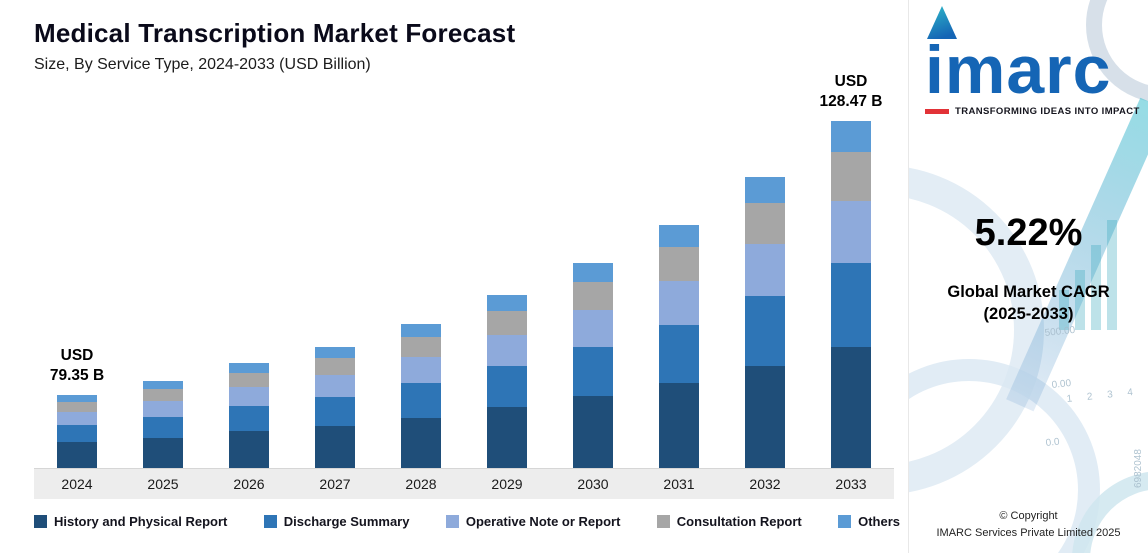 The height and width of the screenshot is (553, 1148). What do you see at coordinates (851, 484) in the screenshot?
I see `x-axis-label: 2033` at bounding box center [851, 484].